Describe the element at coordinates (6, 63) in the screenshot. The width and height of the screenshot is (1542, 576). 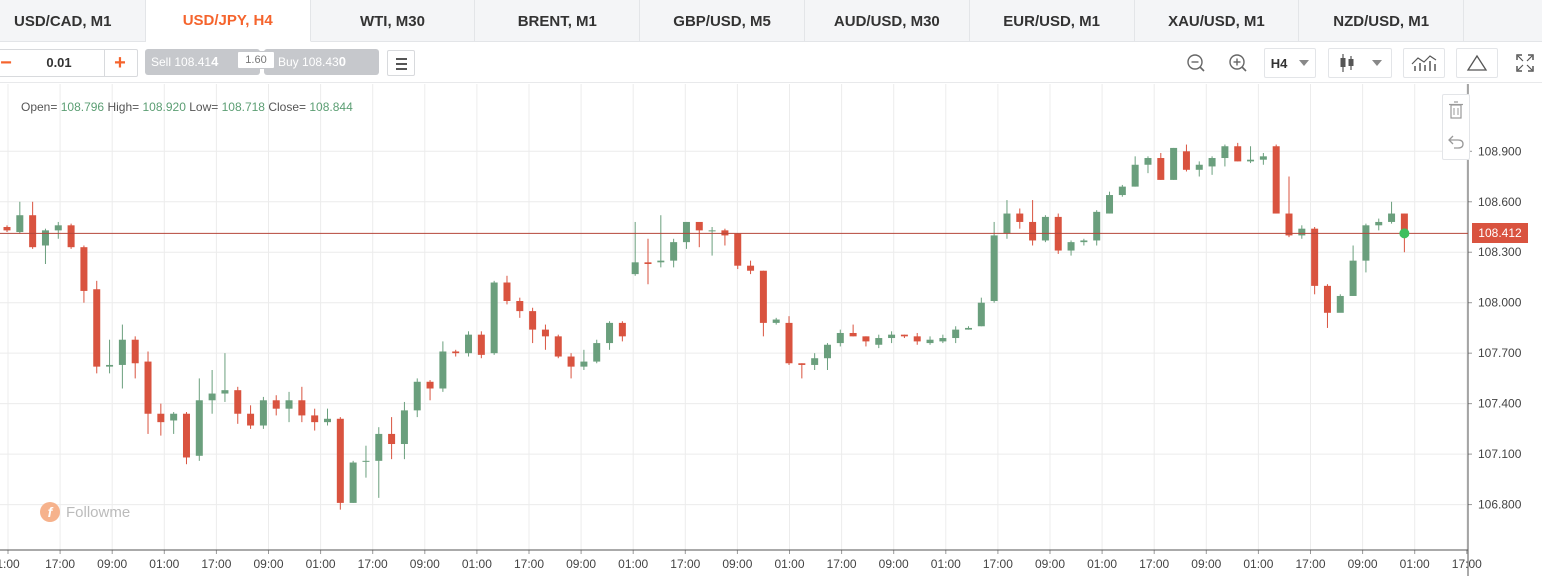
I see `lot-decrease-button: −` at that location.